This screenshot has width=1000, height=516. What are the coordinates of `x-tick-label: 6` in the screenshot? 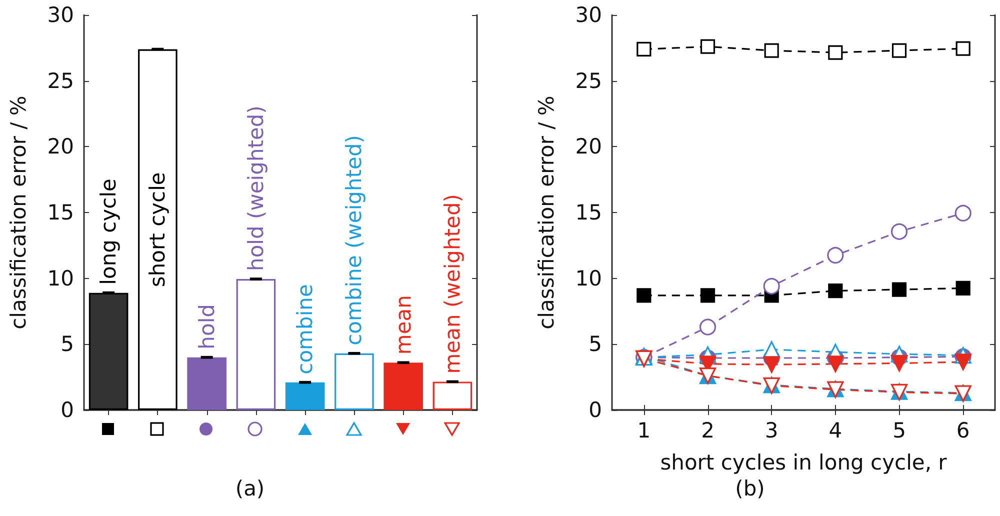 It's located at (963, 430).